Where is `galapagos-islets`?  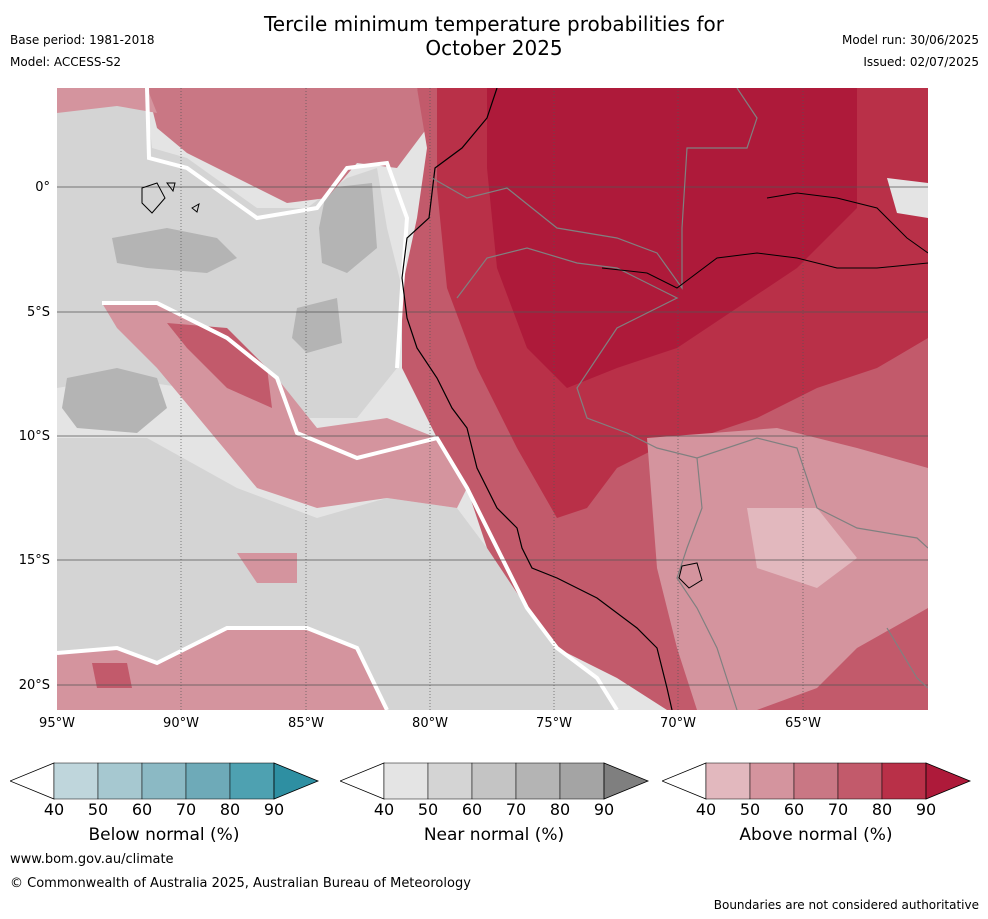
galapagos-islets is located at coordinates (183, 197).